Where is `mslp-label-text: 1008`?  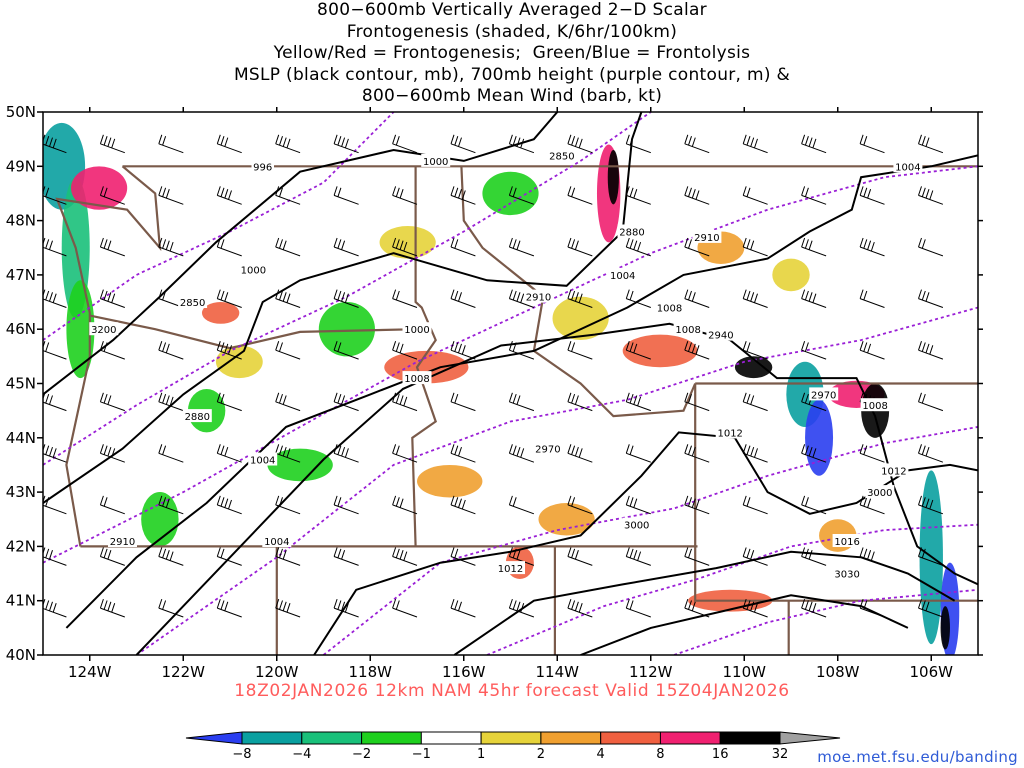
mslp-label-text: 1008 is located at coordinates (669, 309).